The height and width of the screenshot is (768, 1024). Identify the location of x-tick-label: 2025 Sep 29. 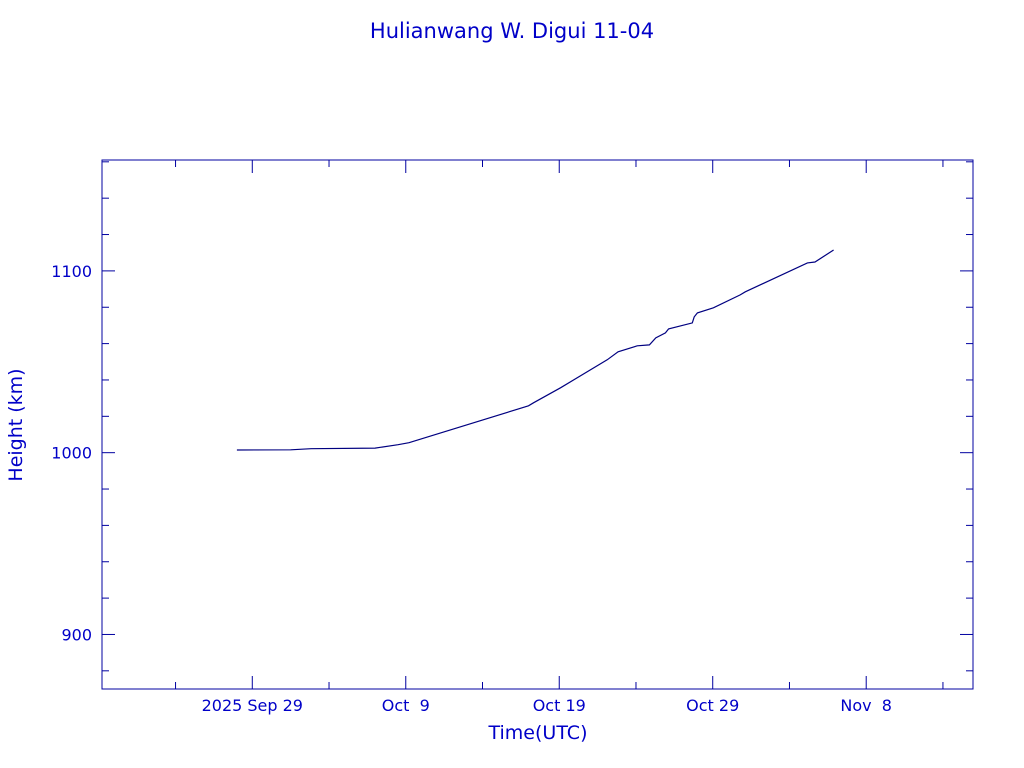
(252, 705).